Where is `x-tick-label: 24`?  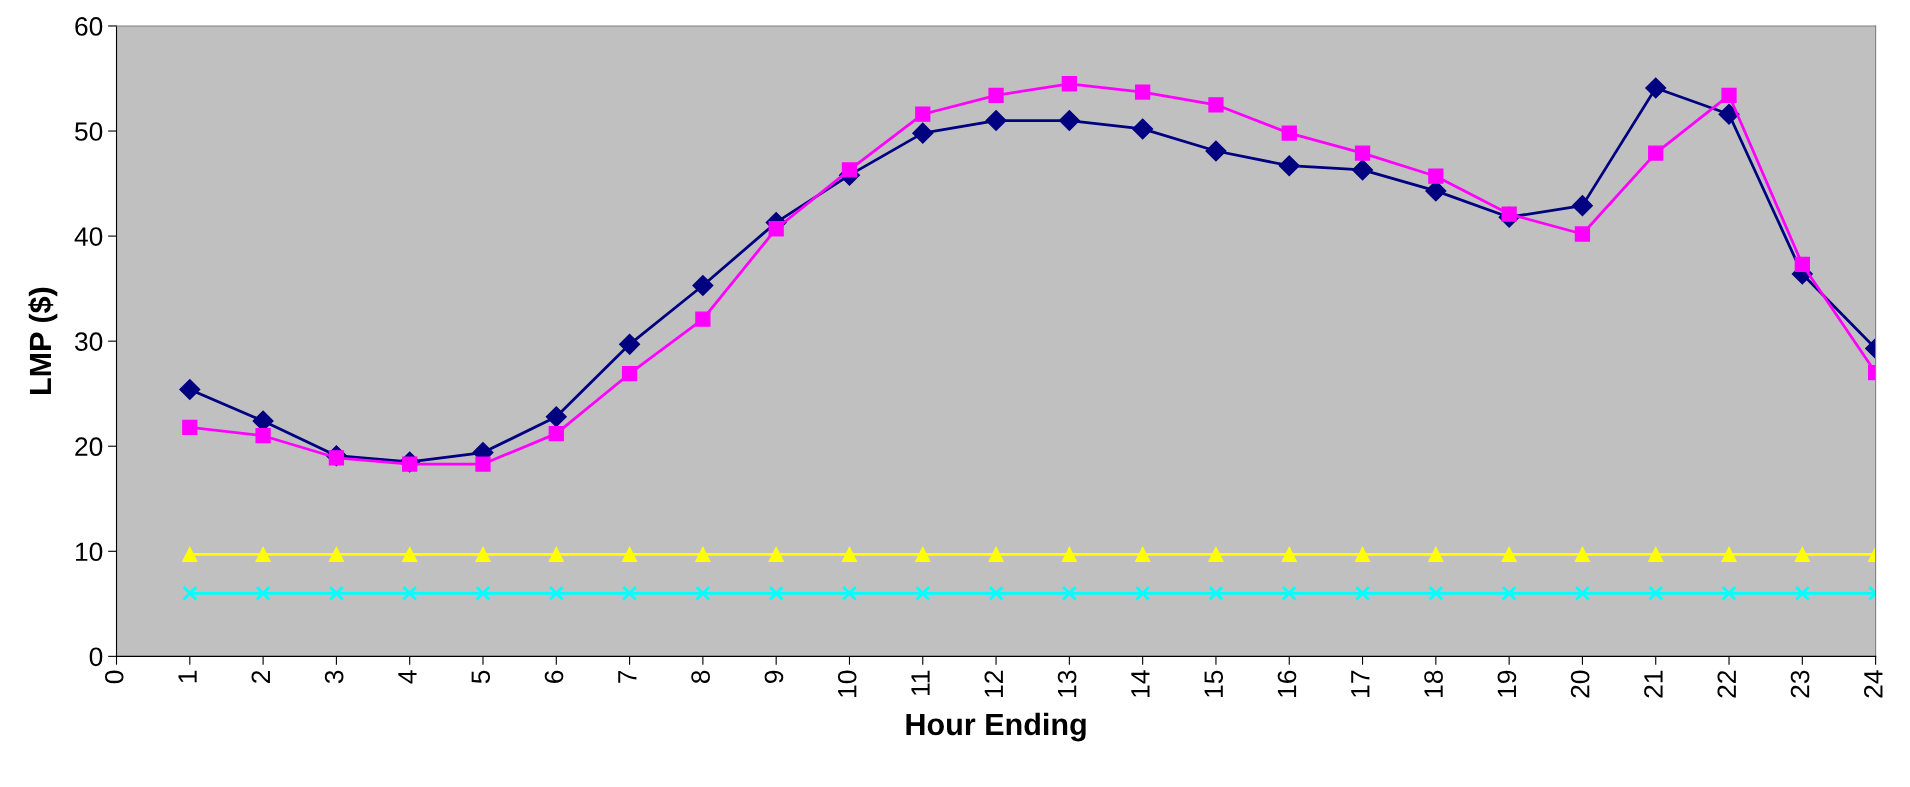 x-tick-label: 24 is located at coordinates (1873, 684).